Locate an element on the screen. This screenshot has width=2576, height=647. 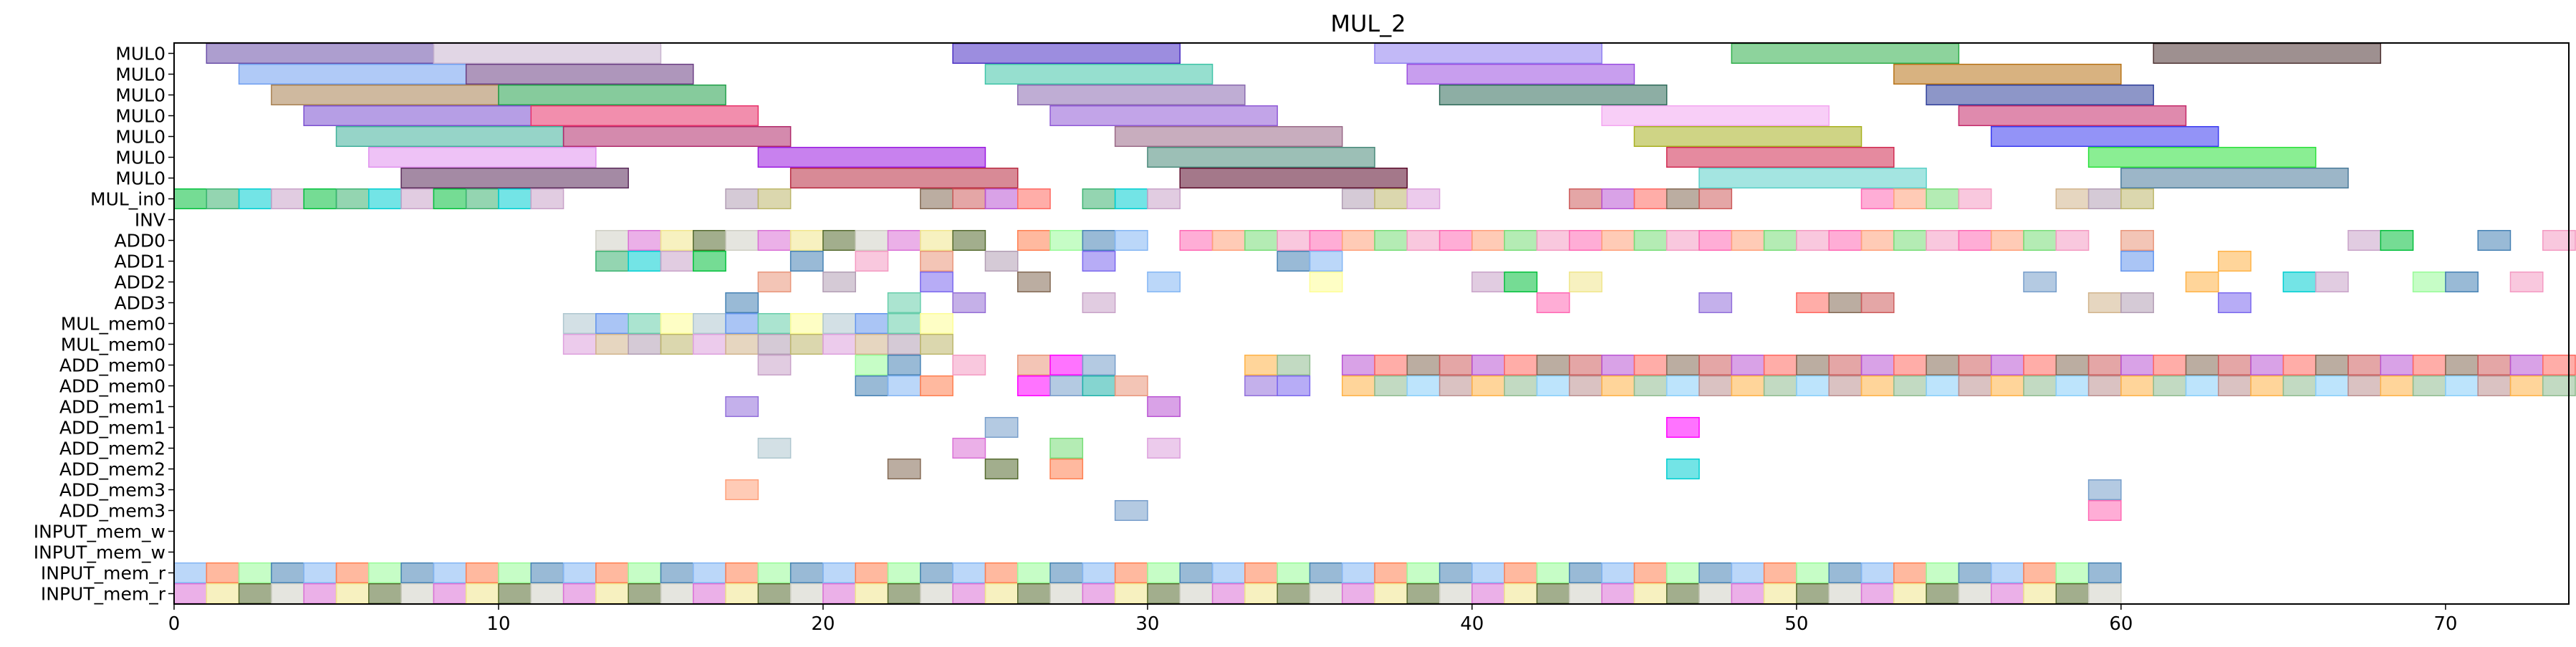
y-tick-label: ADD3 is located at coordinates (139, 303).